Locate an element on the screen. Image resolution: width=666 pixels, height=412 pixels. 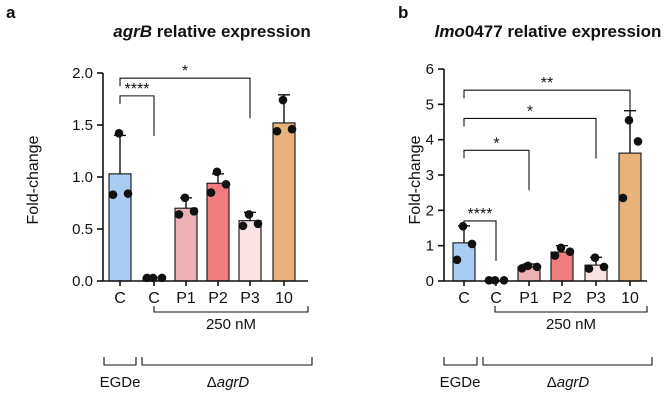
panel-b-title: lmo0477 relative expression is located at coordinates (548, 31).